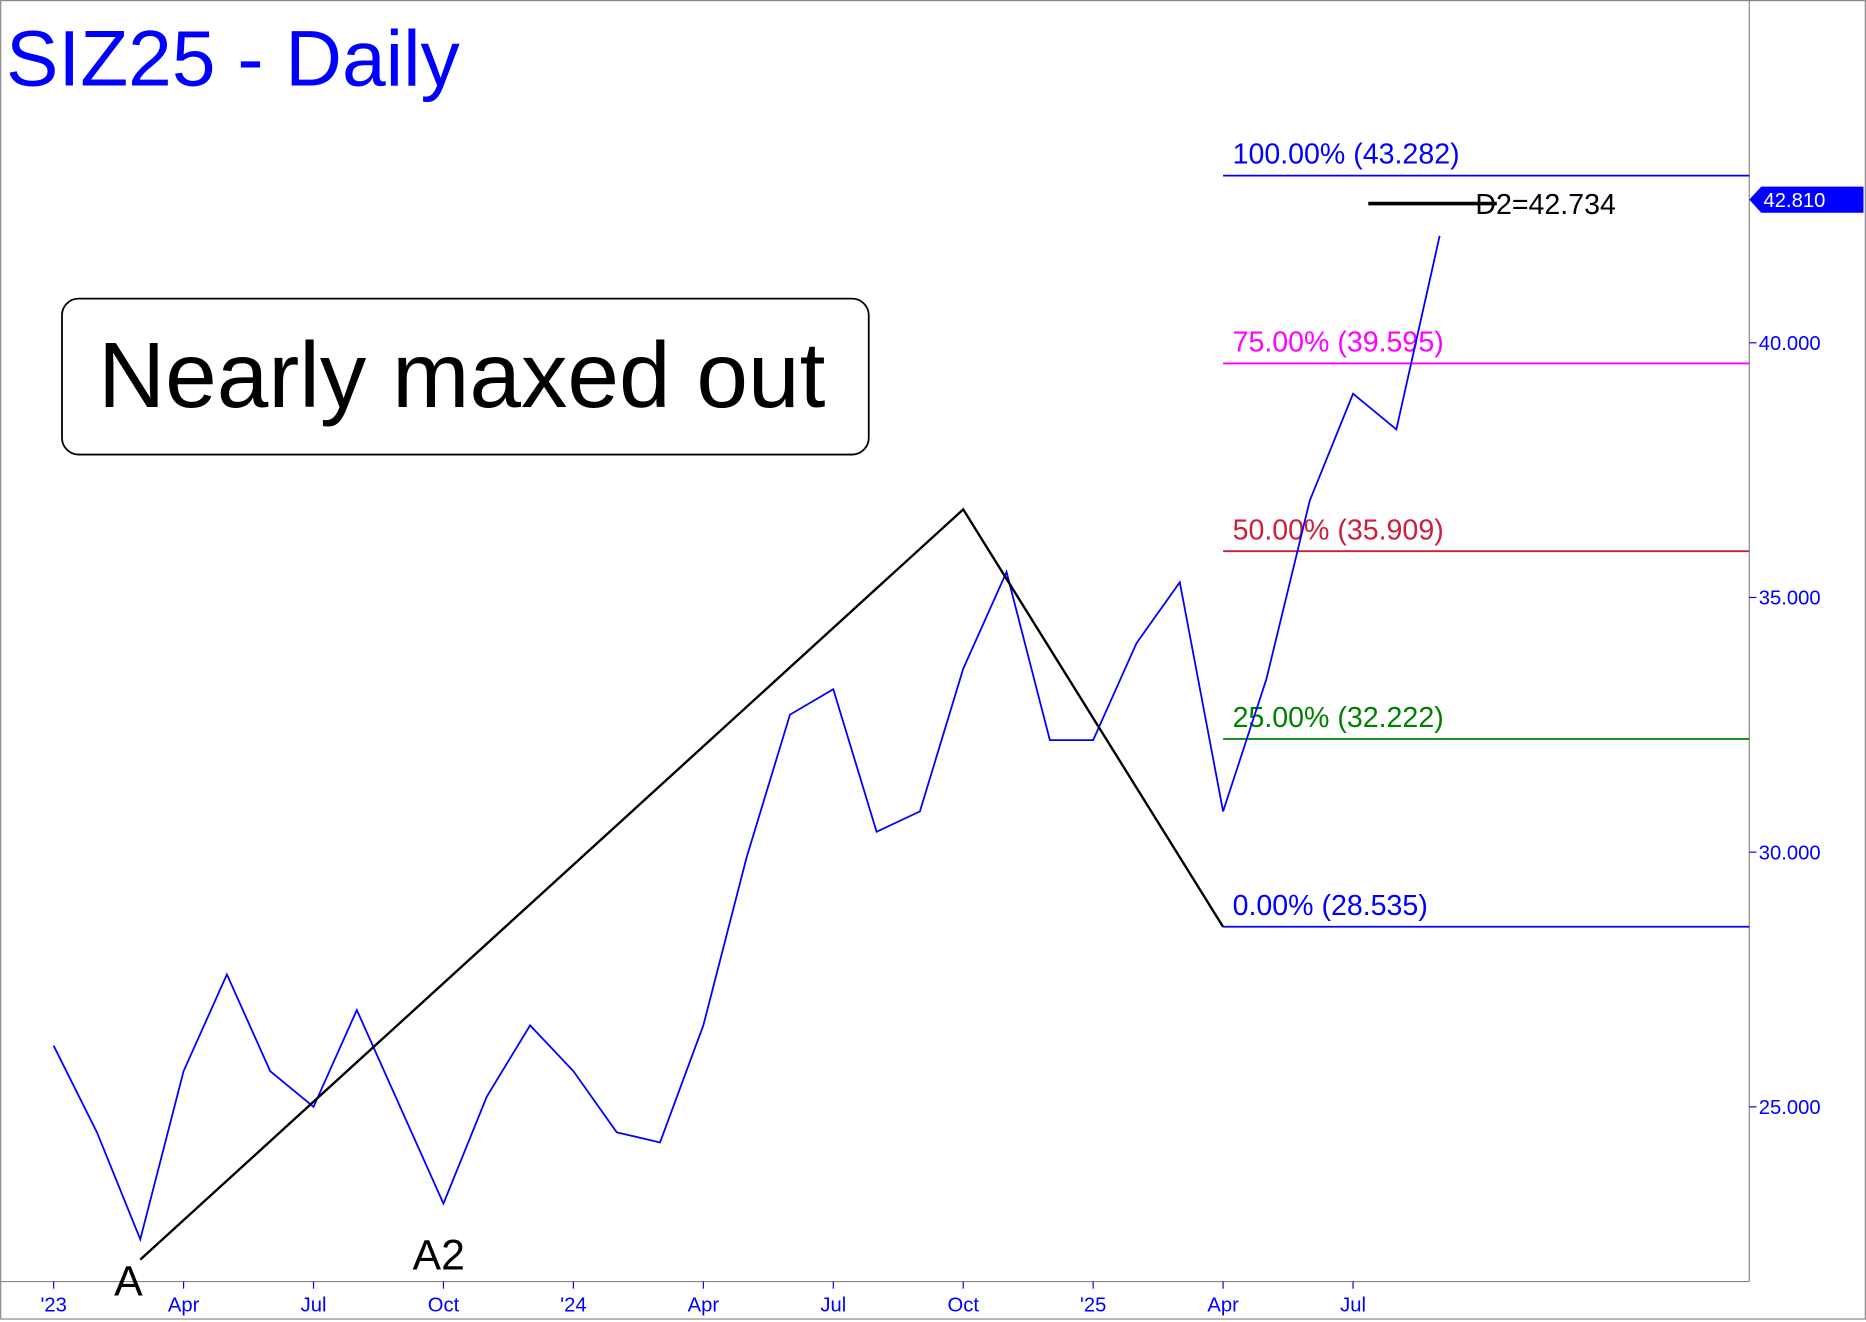 This screenshot has width=1866, height=1322. I want to click on y-tick-label: 40.000, so click(1790, 344).